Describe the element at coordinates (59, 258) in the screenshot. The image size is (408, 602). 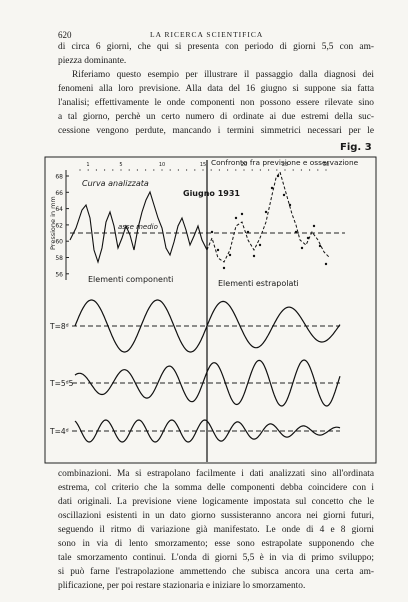
I see `y-tick-label: 58` at that location.